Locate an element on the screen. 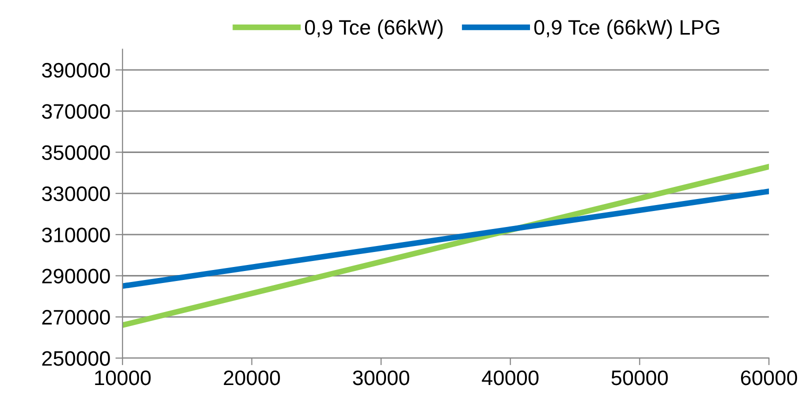  x-tick-label: 20000 is located at coordinates (252, 378).